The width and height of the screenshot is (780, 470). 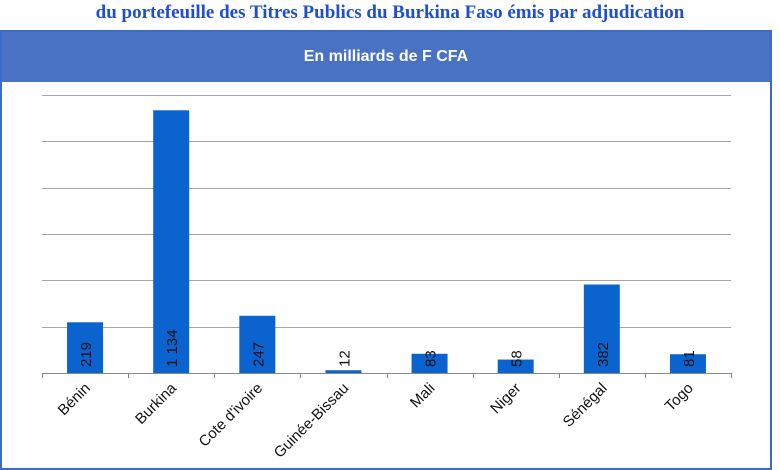 What do you see at coordinates (517, 358) in the screenshot?
I see `value-label: 58` at bounding box center [517, 358].